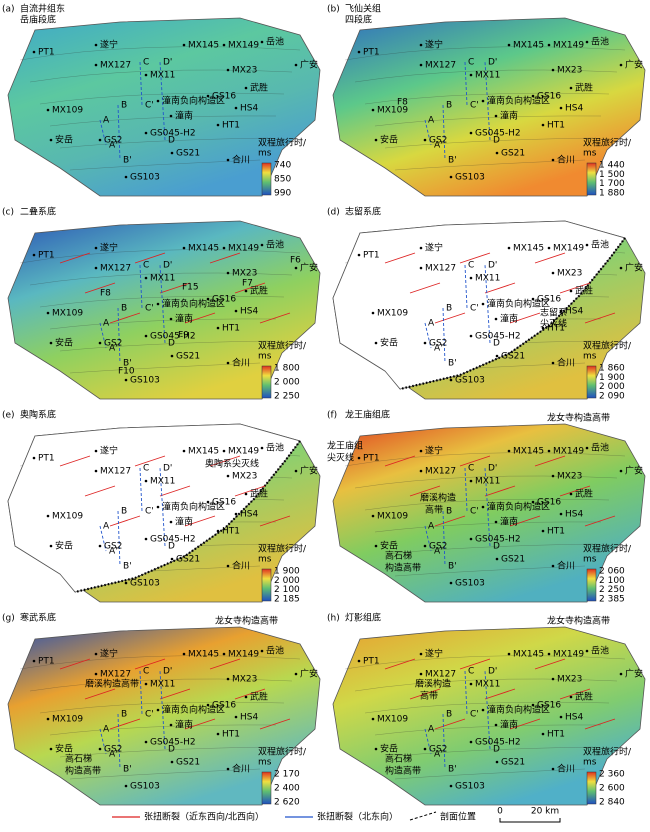 This screenshot has width=650, height=832. What do you see at coordinates (38, 618) in the screenshot?
I see `panel-title: 寒武系底` at bounding box center [38, 618].